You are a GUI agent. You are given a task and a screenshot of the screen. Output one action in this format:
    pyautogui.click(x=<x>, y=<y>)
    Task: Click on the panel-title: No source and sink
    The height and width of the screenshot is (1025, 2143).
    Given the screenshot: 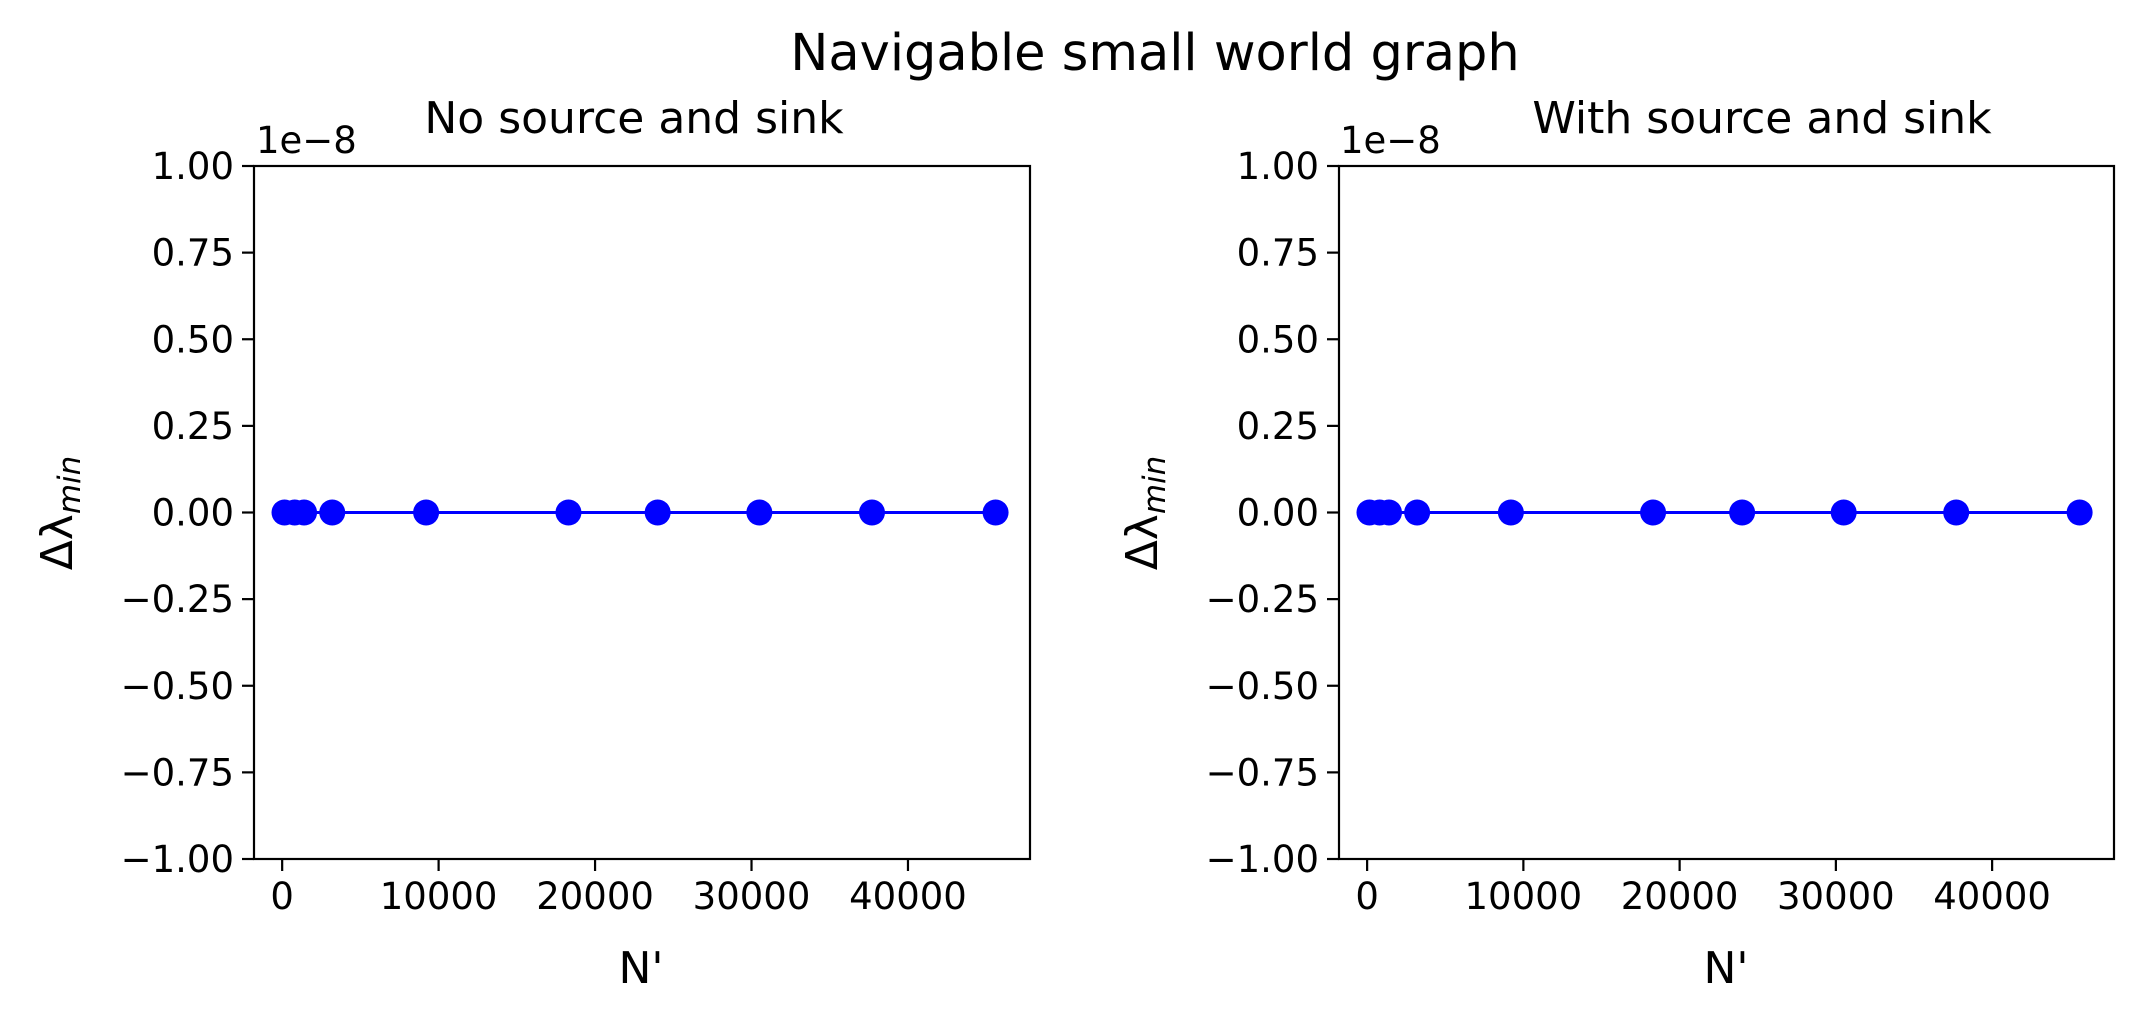 What is the action you would take?
    pyautogui.click(x=634, y=118)
    